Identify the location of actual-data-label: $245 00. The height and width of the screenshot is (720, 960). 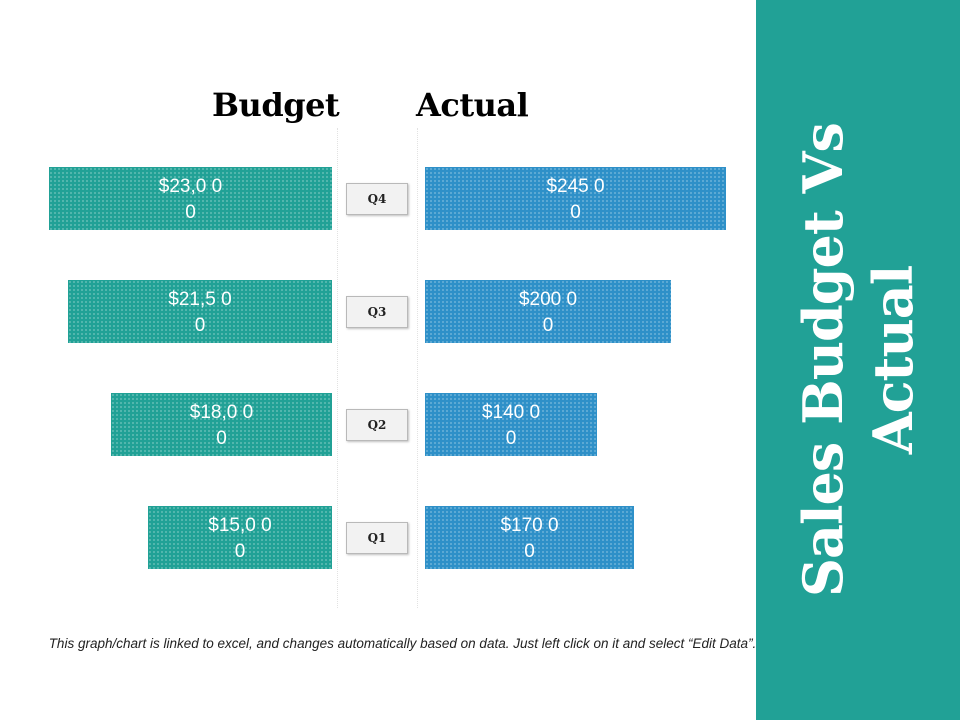
(575, 199).